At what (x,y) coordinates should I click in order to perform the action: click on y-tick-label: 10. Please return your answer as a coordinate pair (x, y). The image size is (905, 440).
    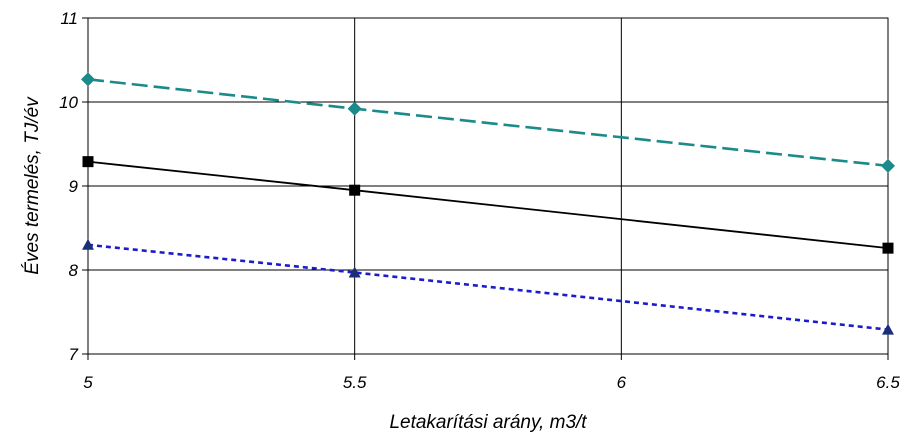
    Looking at the image, I should click on (68, 102).